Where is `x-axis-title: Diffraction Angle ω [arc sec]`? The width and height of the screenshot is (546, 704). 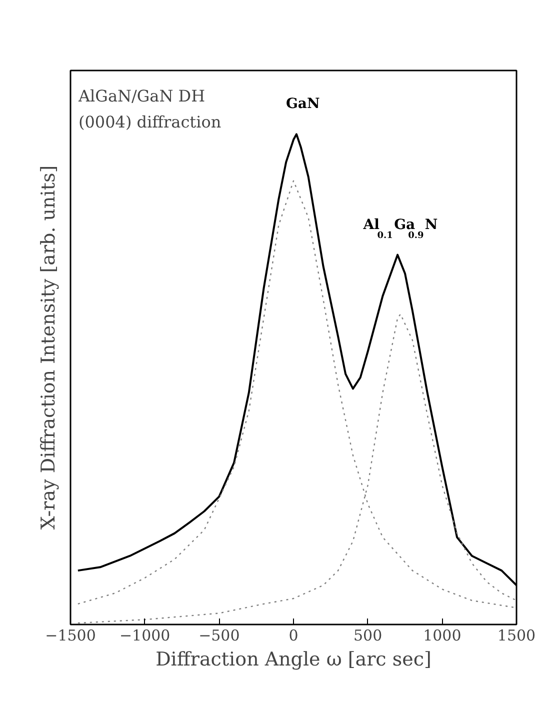 x-axis-title: Diffraction Angle ω [arc sec] is located at coordinates (294, 659).